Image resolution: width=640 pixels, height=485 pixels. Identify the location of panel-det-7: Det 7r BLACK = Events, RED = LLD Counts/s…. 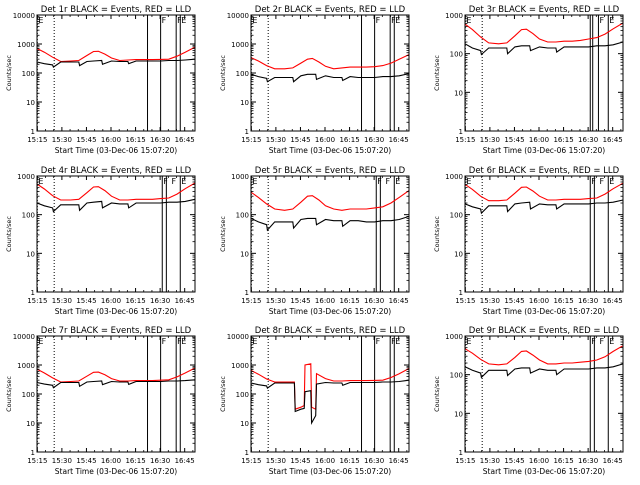
(100, 401).